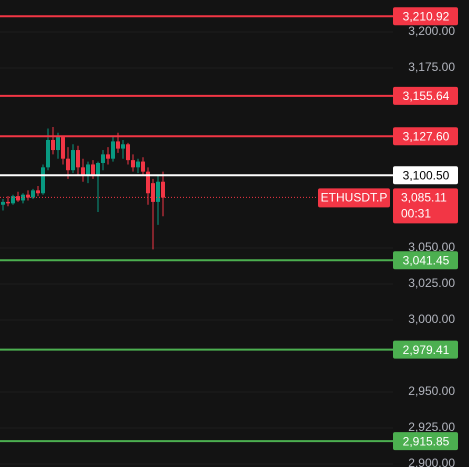 The height and width of the screenshot is (467, 469). I want to click on last-price-tag, so click(425, 206).